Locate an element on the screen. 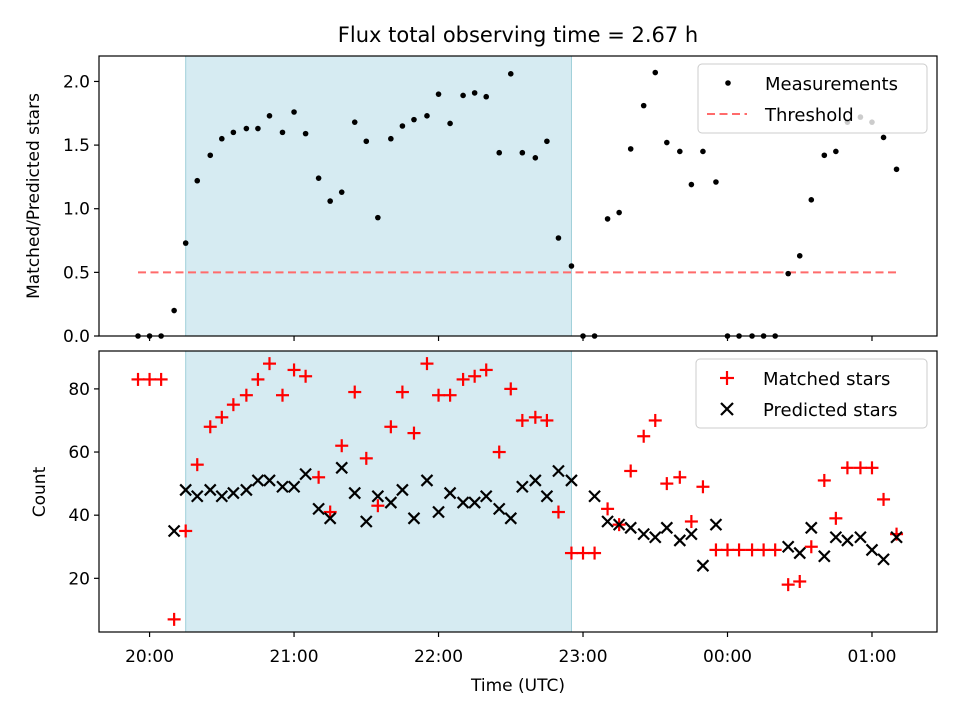 The height and width of the screenshot is (720, 960). ratio-y-tick-label: 0.5 is located at coordinates (76, 273).